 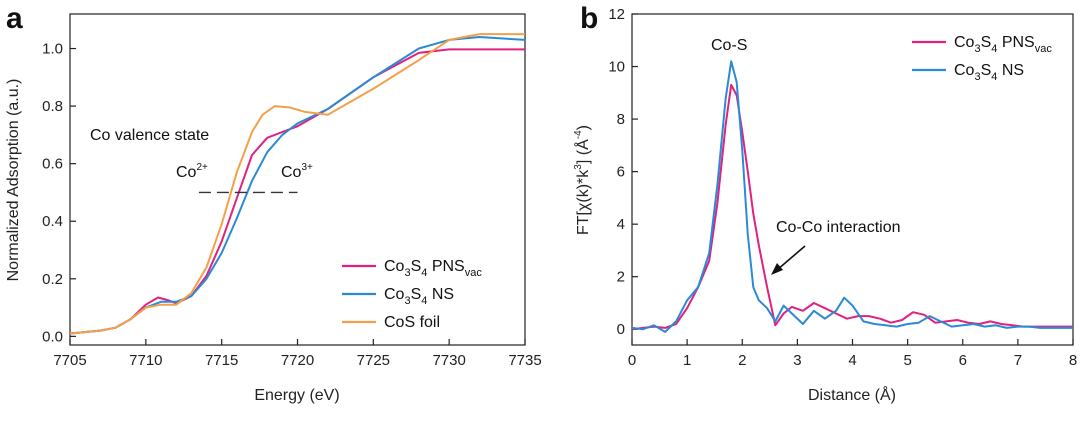 What do you see at coordinates (777, 269) in the screenshot?
I see `panel-b-arrow-head` at bounding box center [777, 269].